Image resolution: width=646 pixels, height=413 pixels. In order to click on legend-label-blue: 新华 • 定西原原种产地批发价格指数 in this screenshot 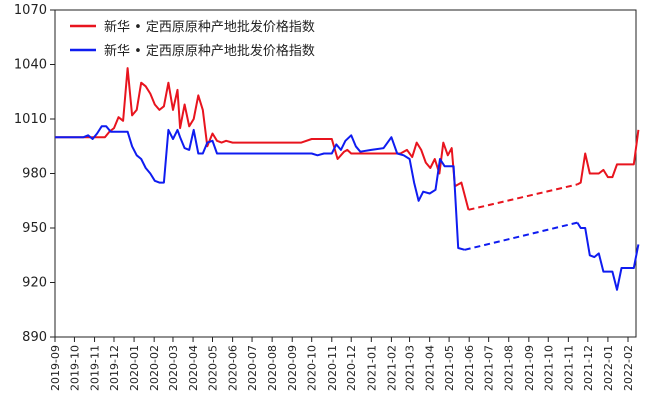, I will do `click(209, 51)`.